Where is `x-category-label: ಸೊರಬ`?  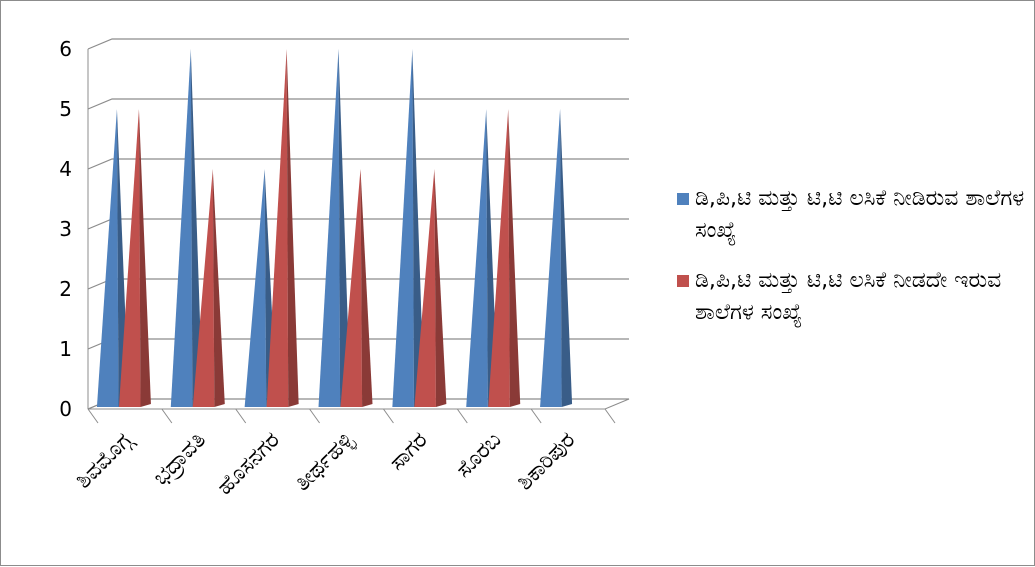 x-category-label: ಸೊರಬ is located at coordinates (478, 455).